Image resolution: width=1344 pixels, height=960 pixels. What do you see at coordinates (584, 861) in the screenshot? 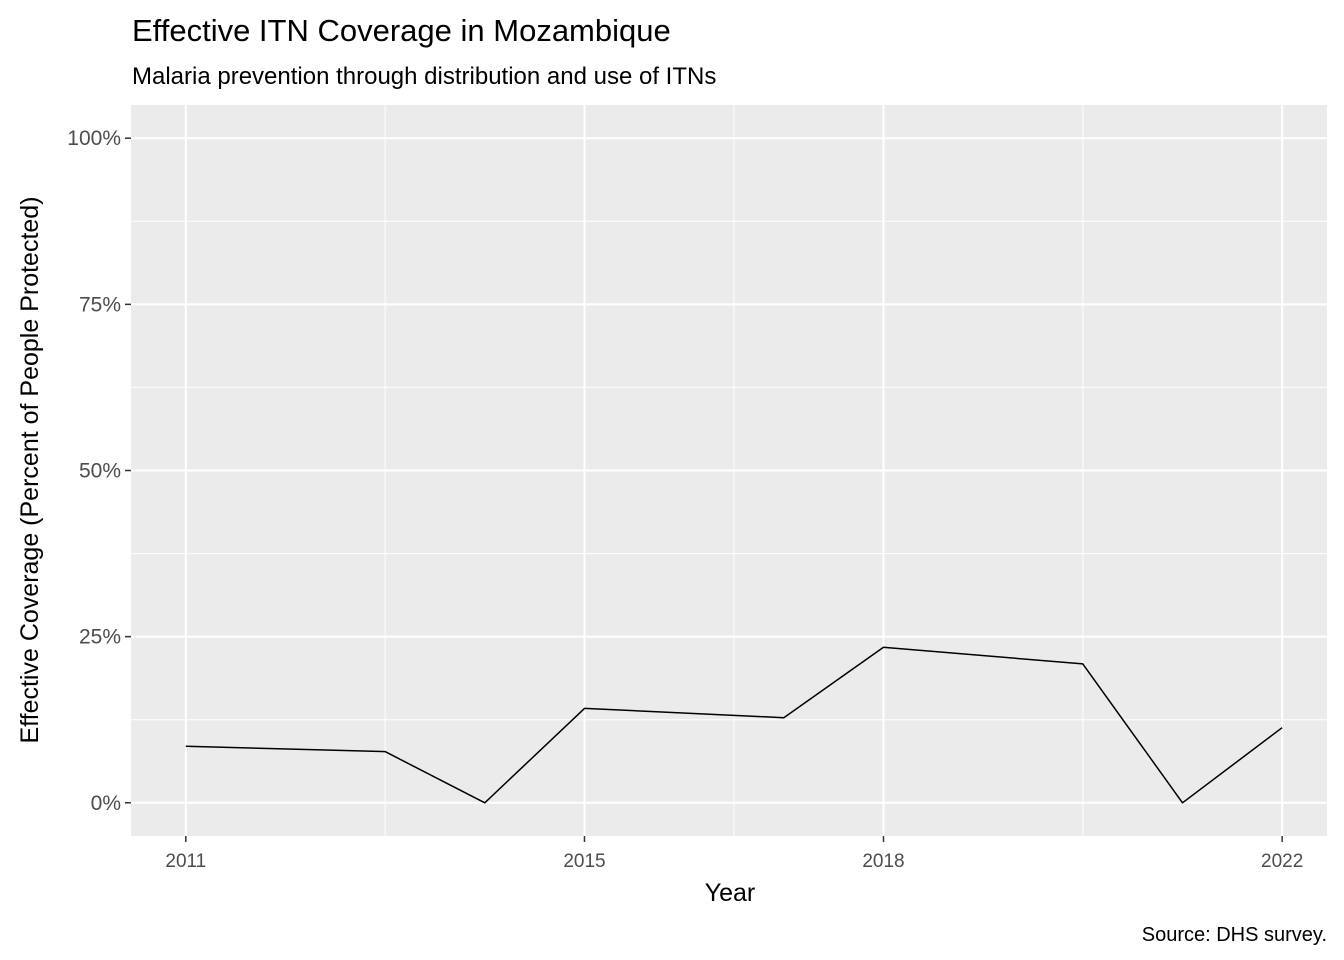
I see `x-tick-label: 2015` at bounding box center [584, 861].